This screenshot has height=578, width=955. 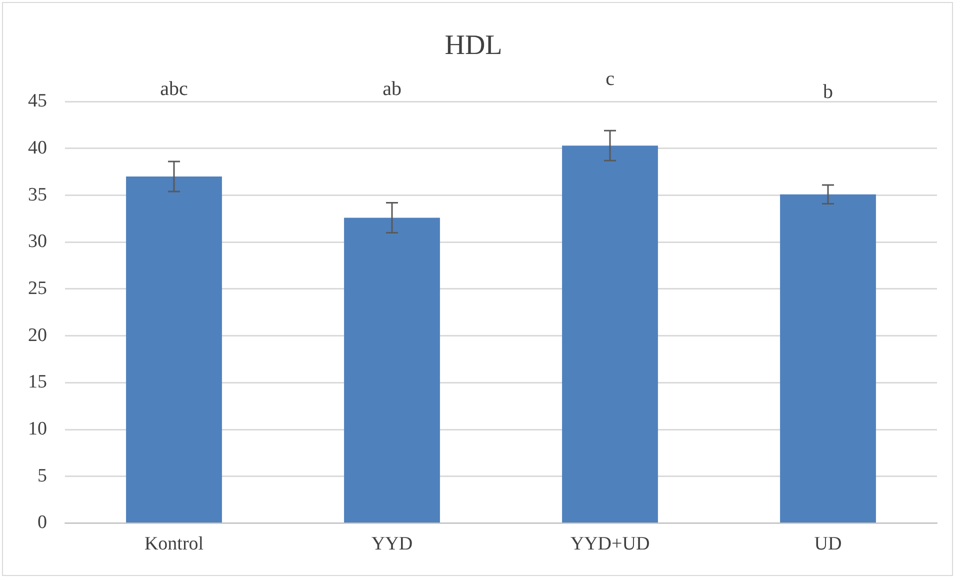 I want to click on annotation: b, so click(x=828, y=91).